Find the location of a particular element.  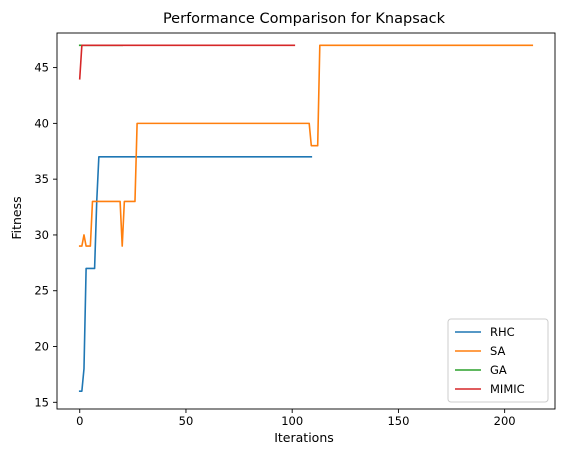

legend-label-sa: SA is located at coordinates (498, 351).